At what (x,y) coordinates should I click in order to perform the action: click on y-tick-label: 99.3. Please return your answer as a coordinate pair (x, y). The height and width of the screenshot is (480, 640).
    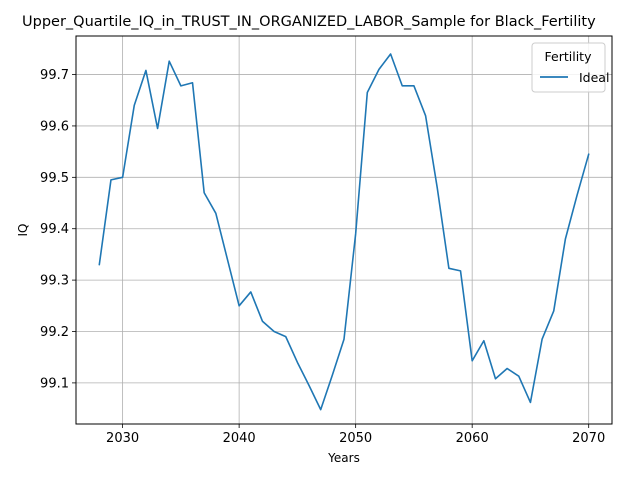
    Looking at the image, I should click on (54, 281).